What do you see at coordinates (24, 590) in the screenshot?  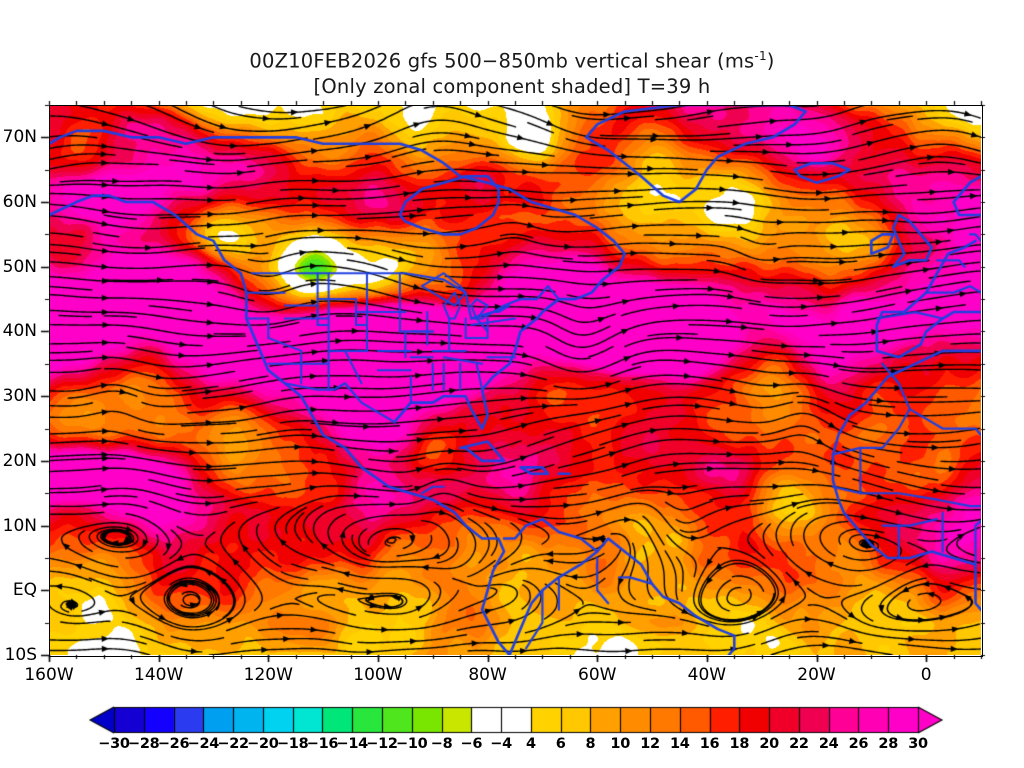 I see `y-axis-tick-label: EQ` at bounding box center [24, 590].